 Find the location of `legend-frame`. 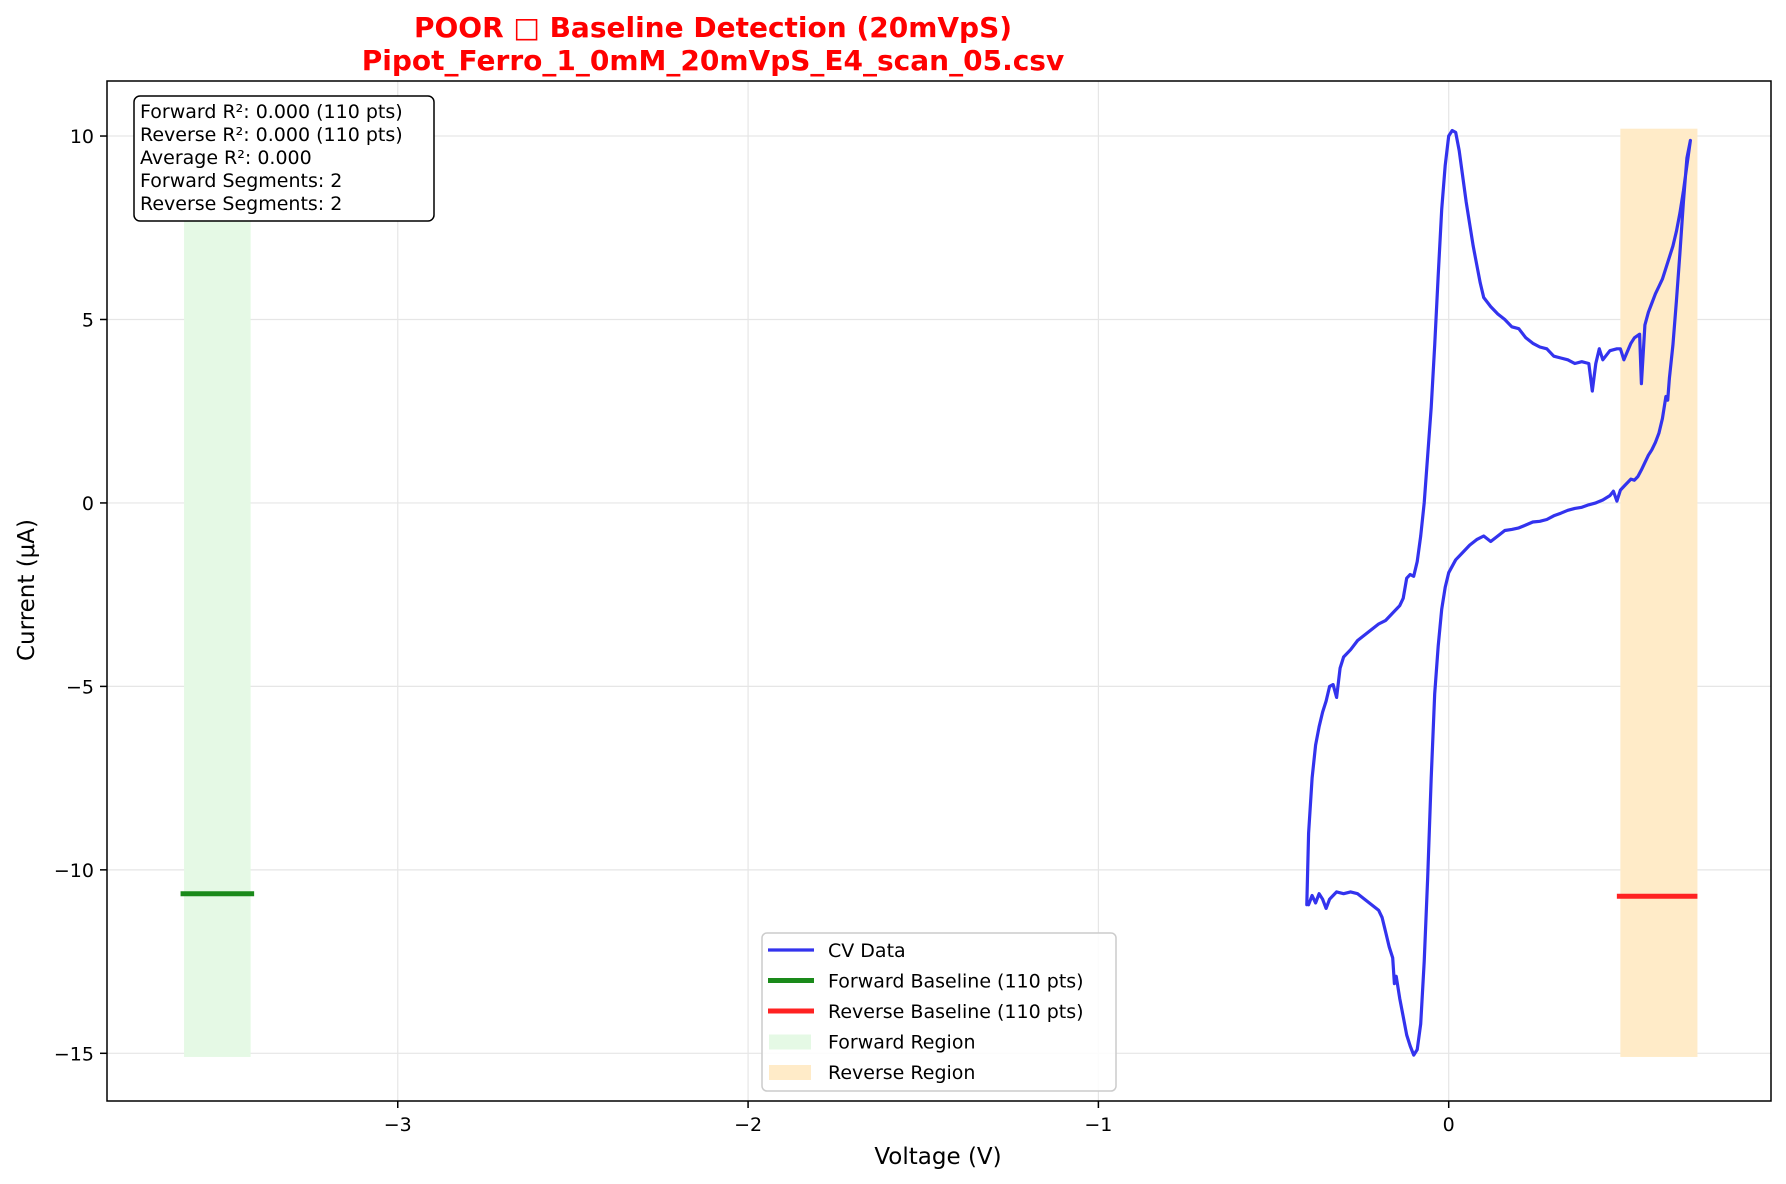

legend-frame is located at coordinates (939, 1012).